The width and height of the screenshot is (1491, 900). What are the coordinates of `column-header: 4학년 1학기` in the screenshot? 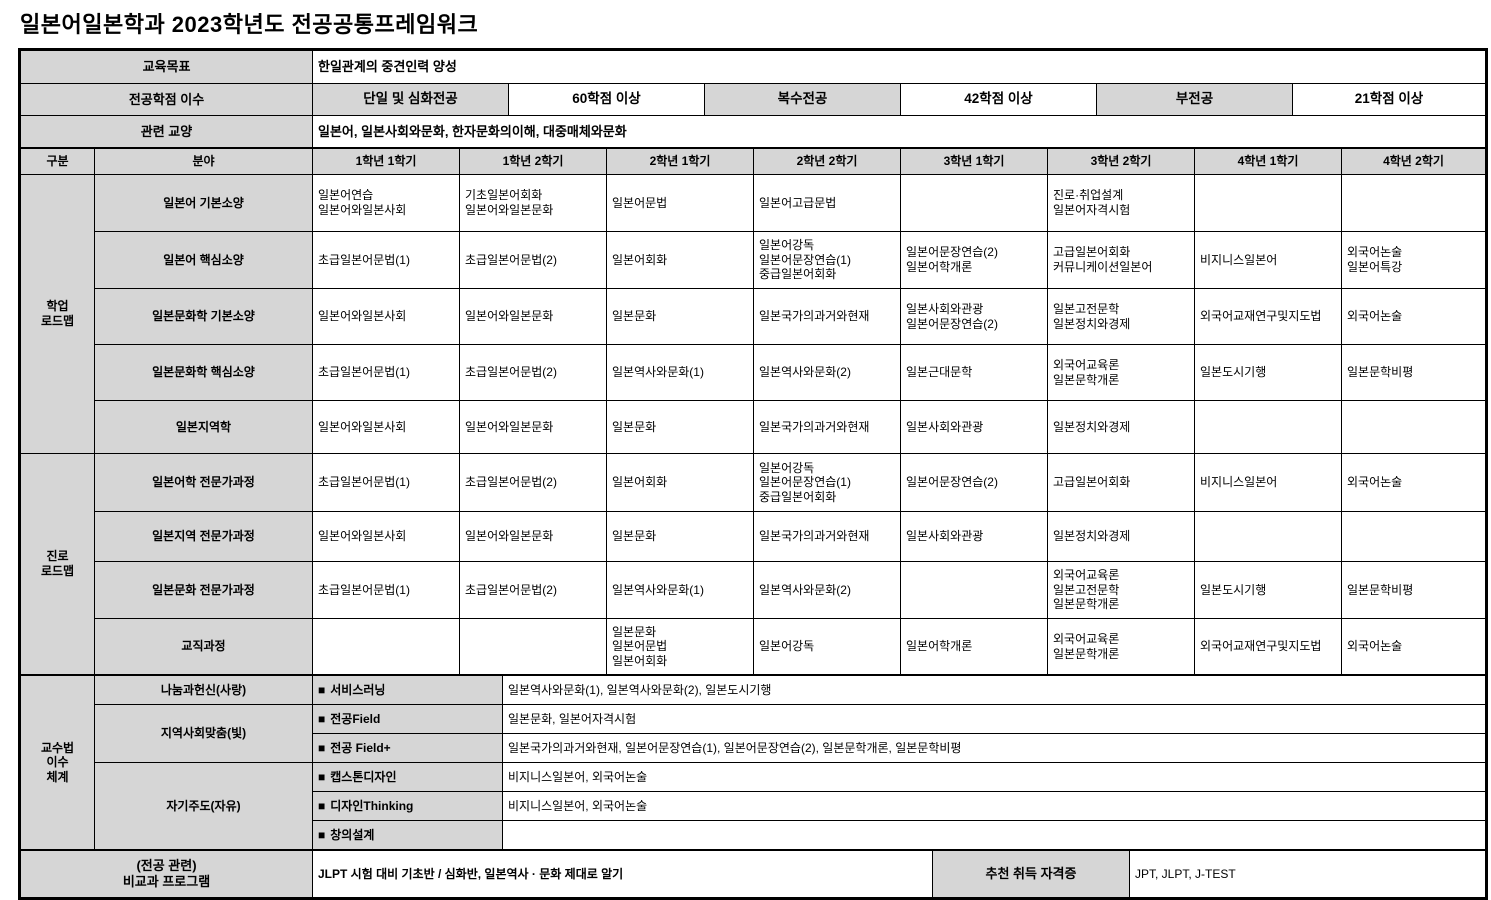 It's located at (1268, 161).